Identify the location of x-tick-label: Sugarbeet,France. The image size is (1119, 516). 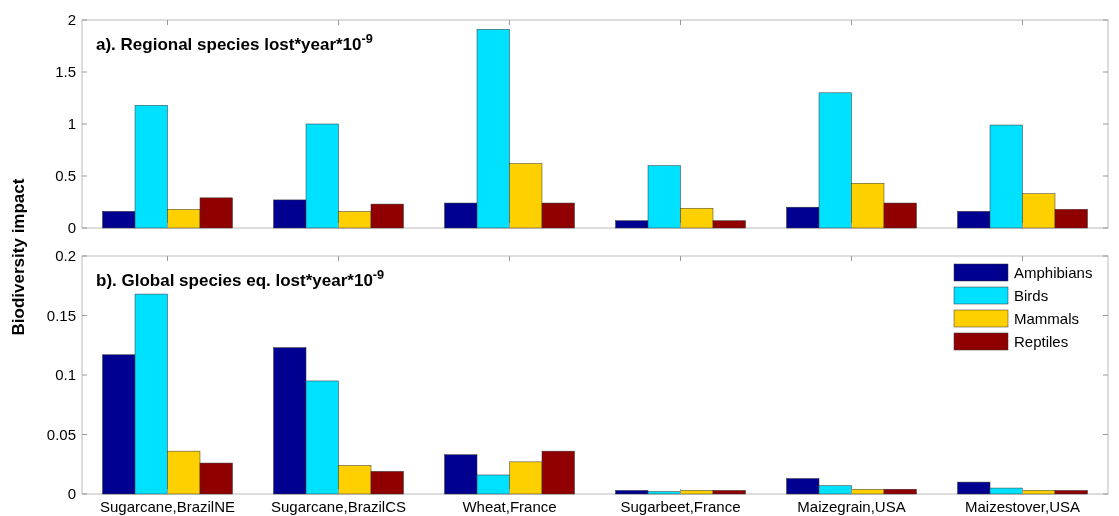
(680, 506).